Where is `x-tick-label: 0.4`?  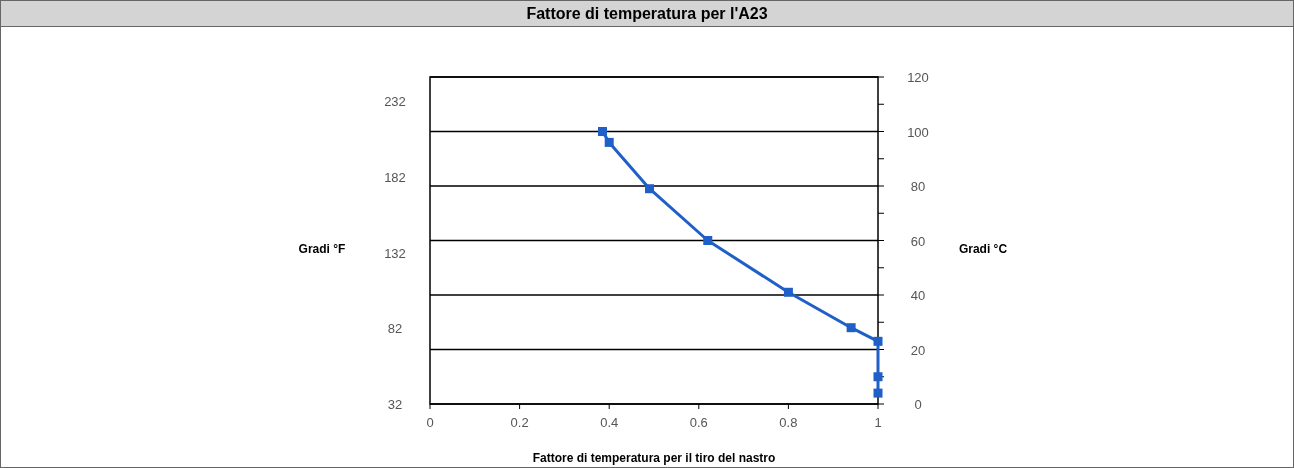
x-tick-label: 0.4 is located at coordinates (609, 422).